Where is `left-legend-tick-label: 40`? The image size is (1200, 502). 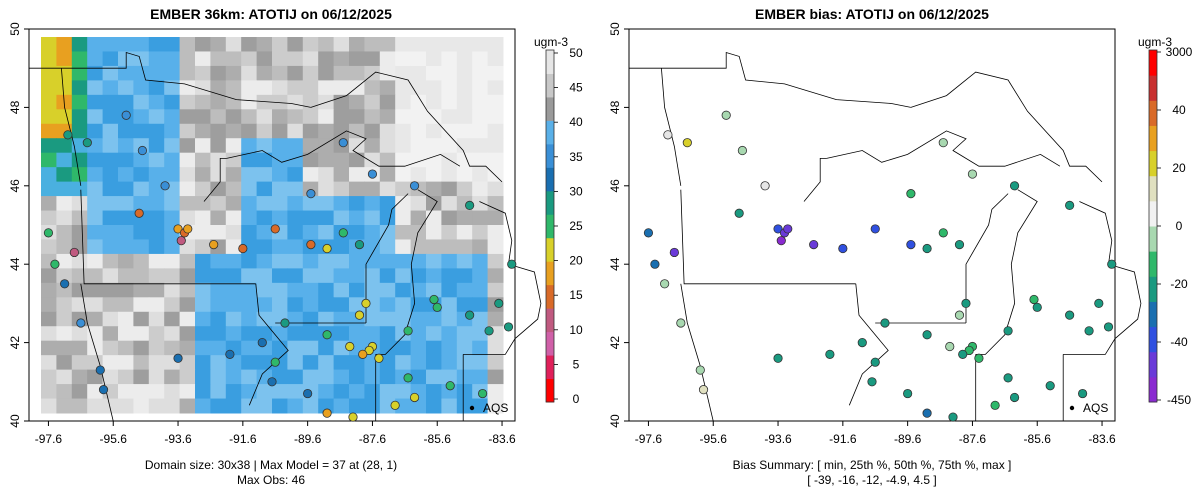 left-legend-tick-label: 40 is located at coordinates (576, 122).